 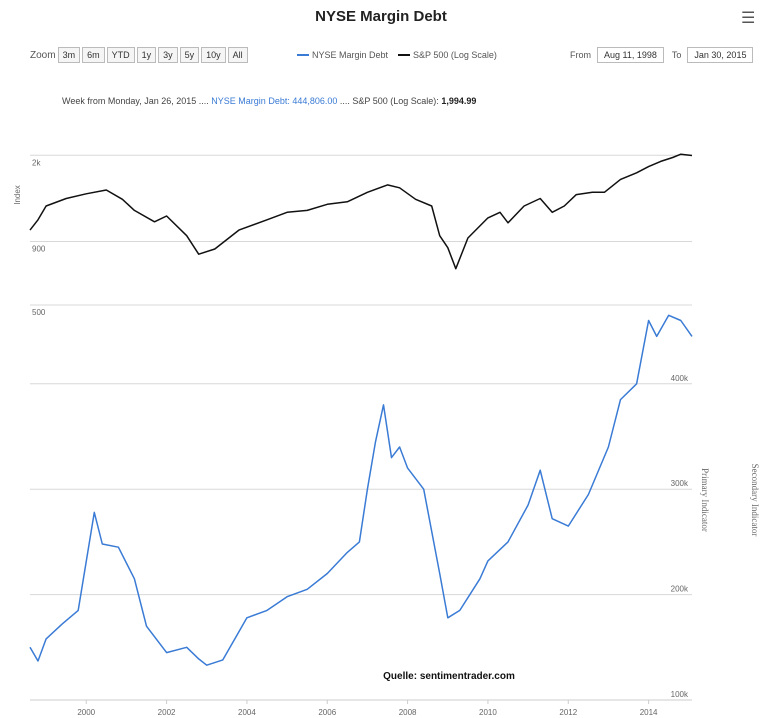 I want to click on zoom-3y-button: 3y, so click(x=168, y=55).